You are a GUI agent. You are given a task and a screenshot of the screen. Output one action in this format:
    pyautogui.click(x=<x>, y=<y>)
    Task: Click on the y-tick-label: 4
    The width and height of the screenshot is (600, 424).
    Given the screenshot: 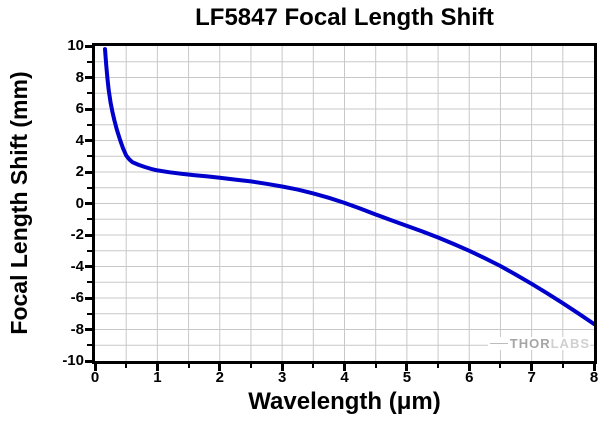 What is the action you would take?
    pyautogui.click(x=79, y=140)
    